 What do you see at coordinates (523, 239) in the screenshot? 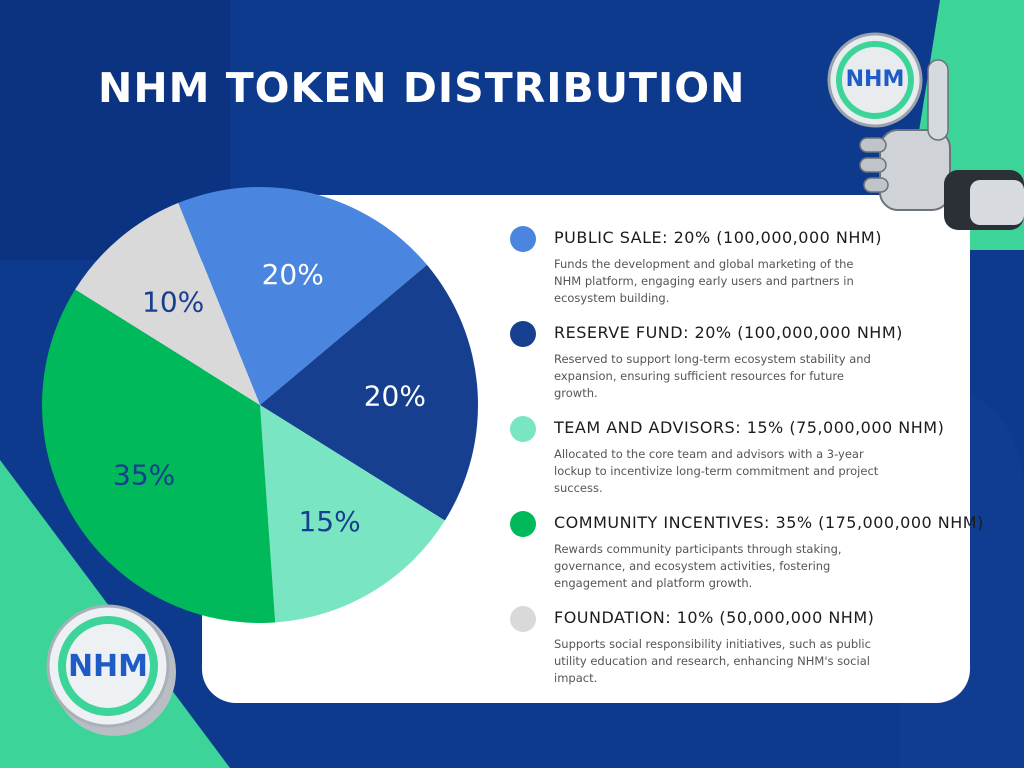
I see `legend-dot-public-sale` at bounding box center [523, 239].